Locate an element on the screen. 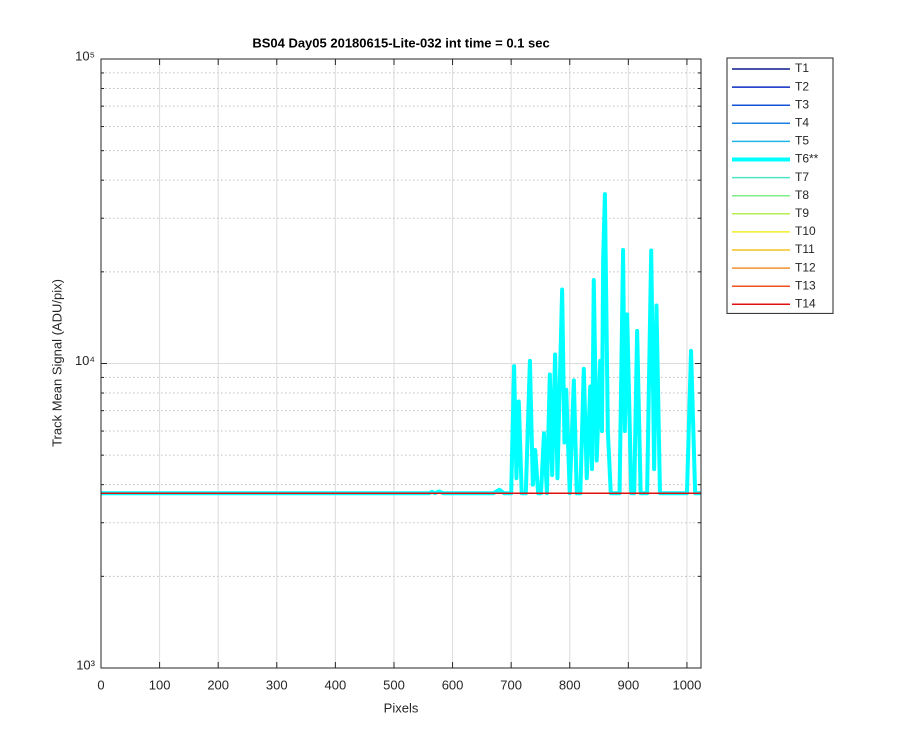 This screenshot has height=750, width=900. legend-label: T7 is located at coordinates (802, 177).